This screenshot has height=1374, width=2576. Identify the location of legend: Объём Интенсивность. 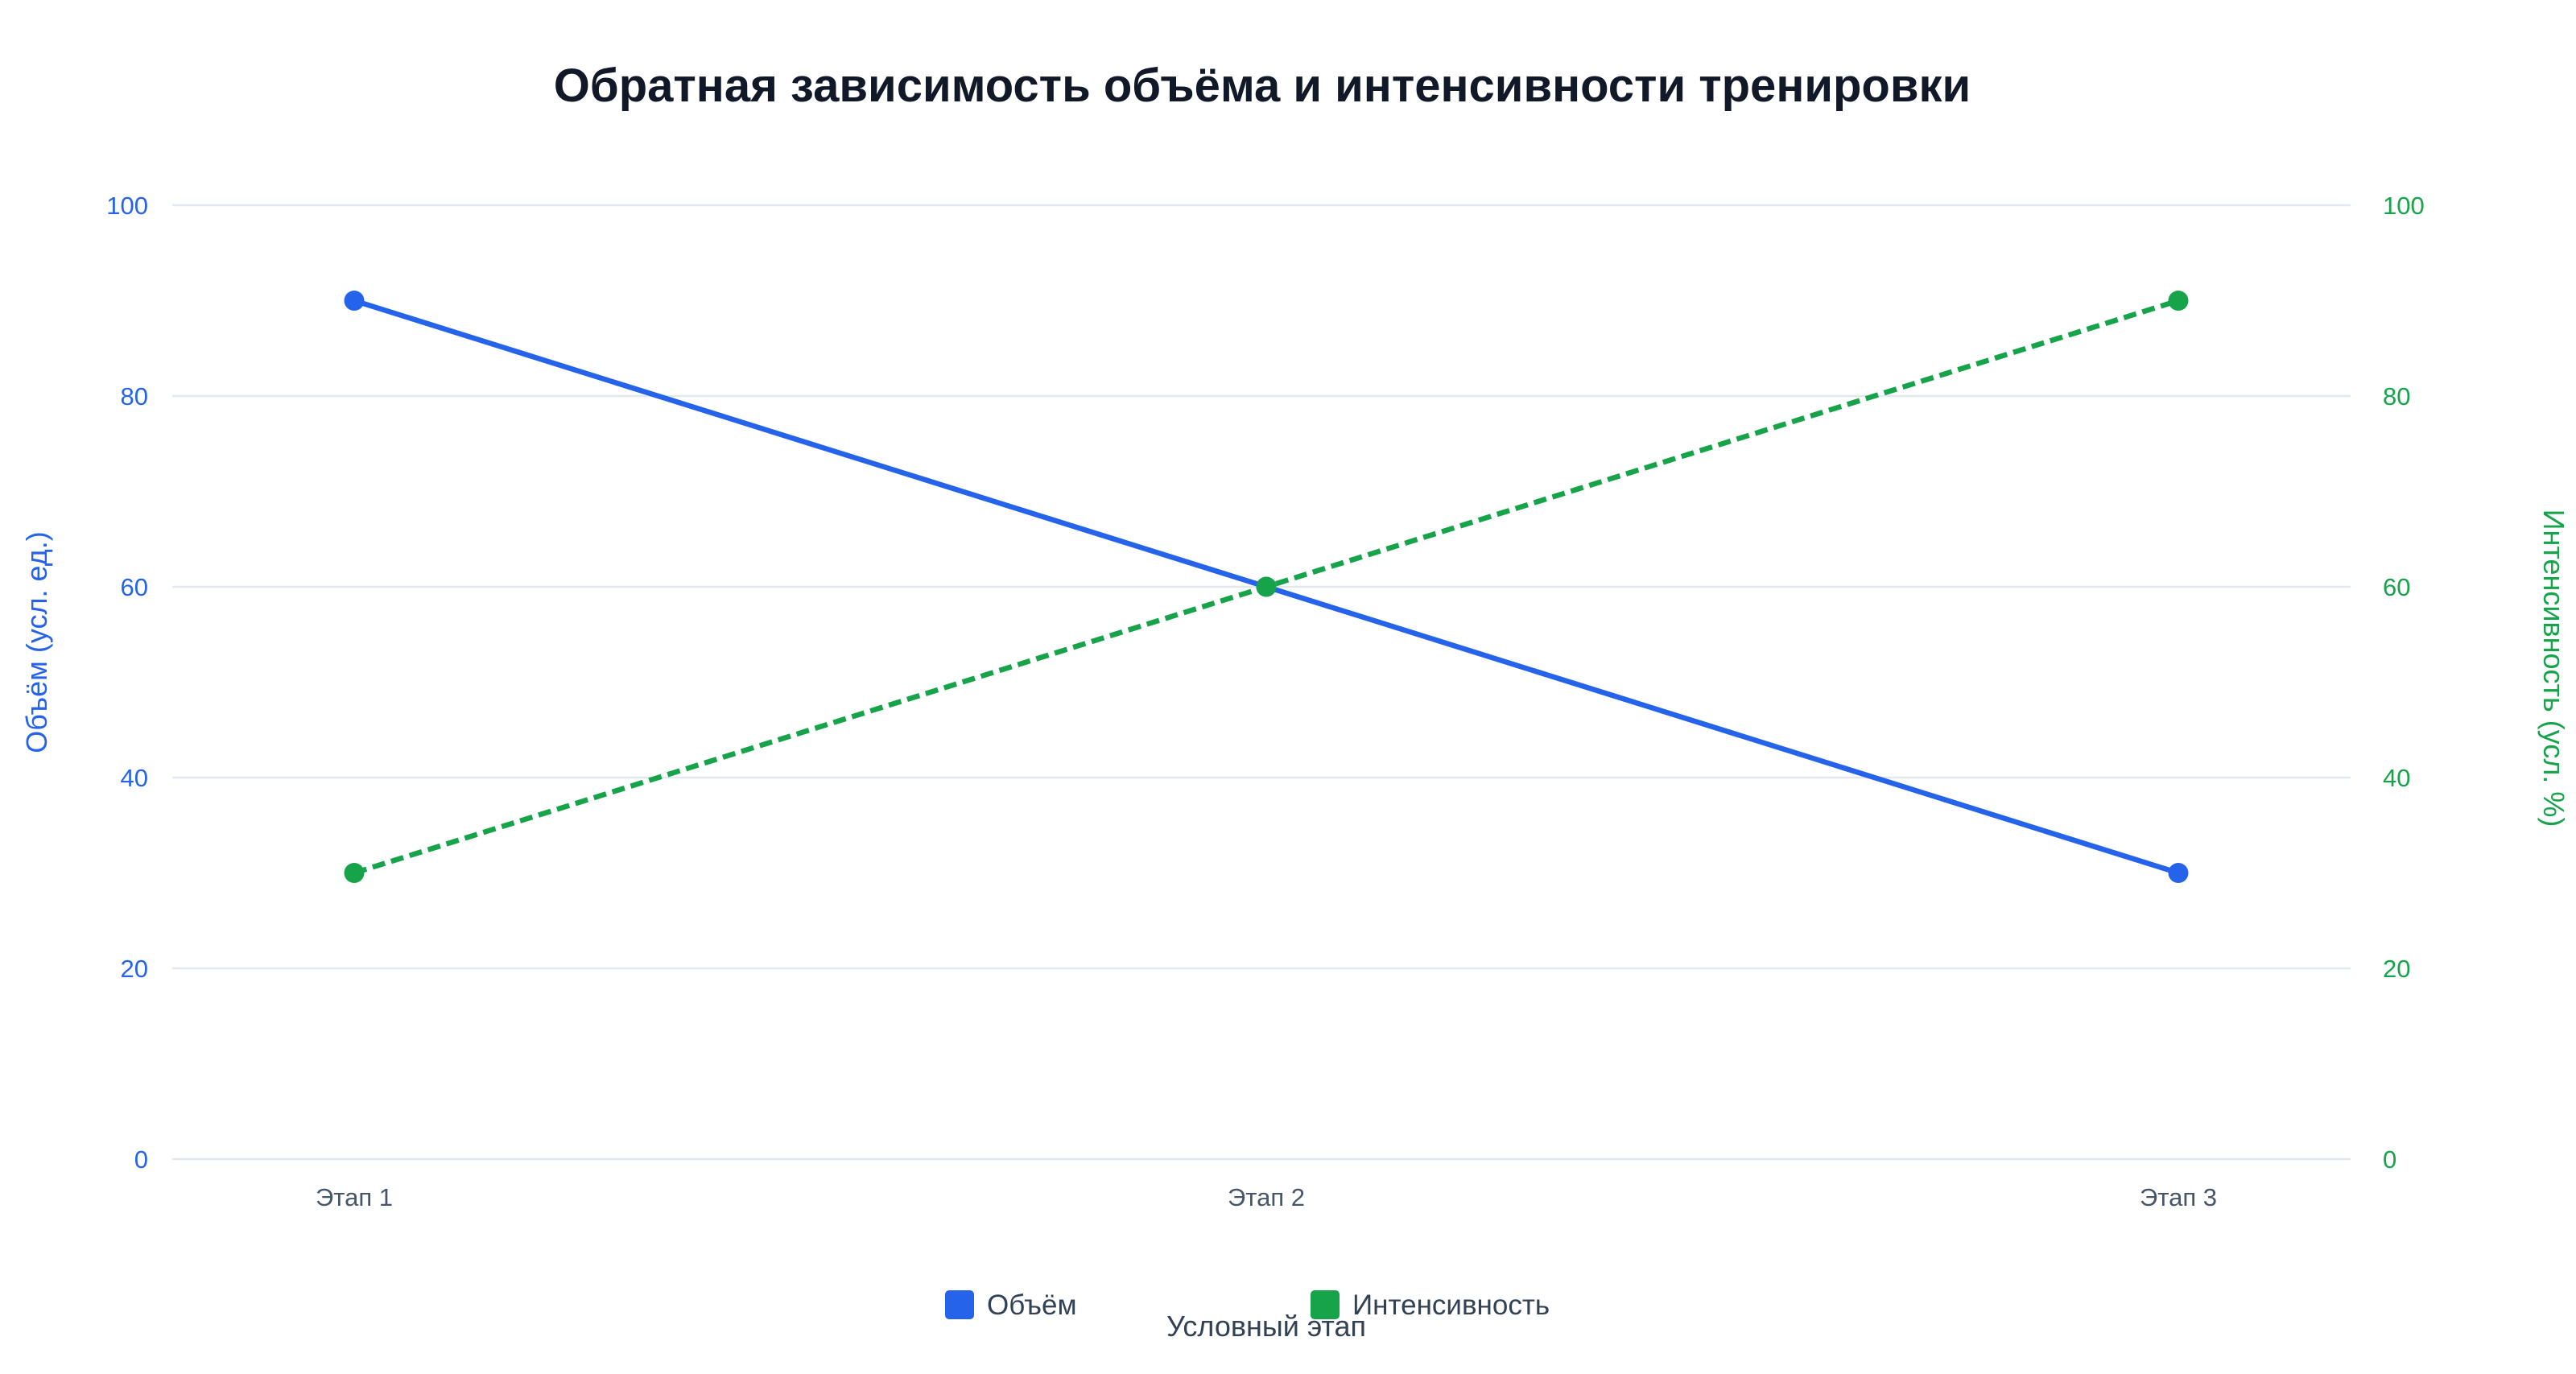
(1247, 1305).